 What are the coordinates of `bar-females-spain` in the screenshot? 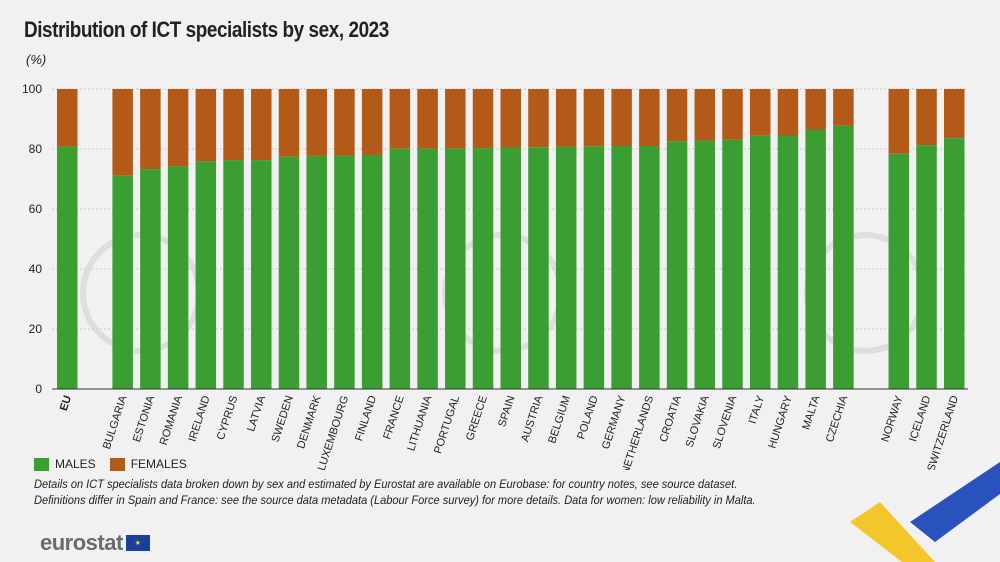 It's located at (510, 118).